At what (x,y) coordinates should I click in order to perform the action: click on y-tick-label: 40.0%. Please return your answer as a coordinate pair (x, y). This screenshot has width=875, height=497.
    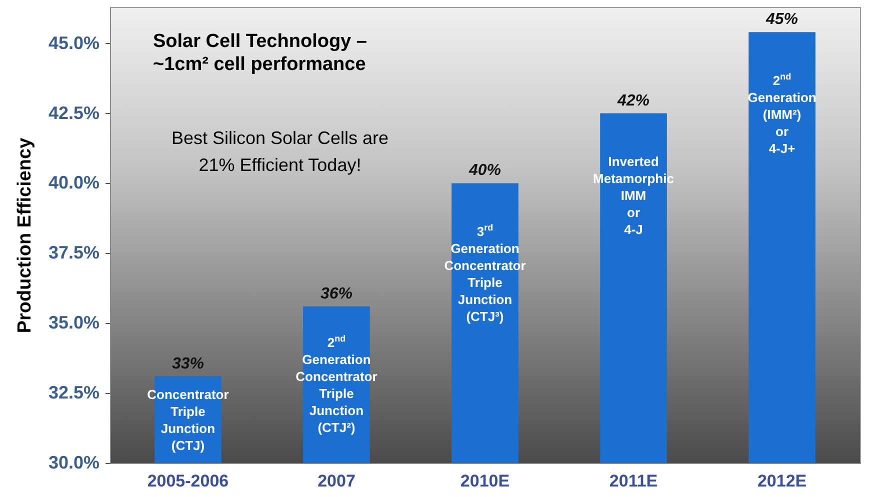
    Looking at the image, I should click on (74, 182).